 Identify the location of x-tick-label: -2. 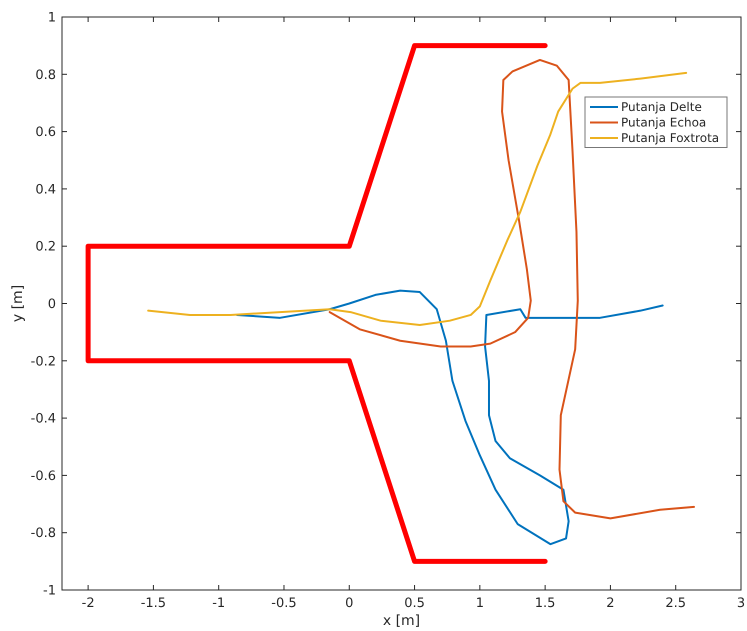
(88, 603).